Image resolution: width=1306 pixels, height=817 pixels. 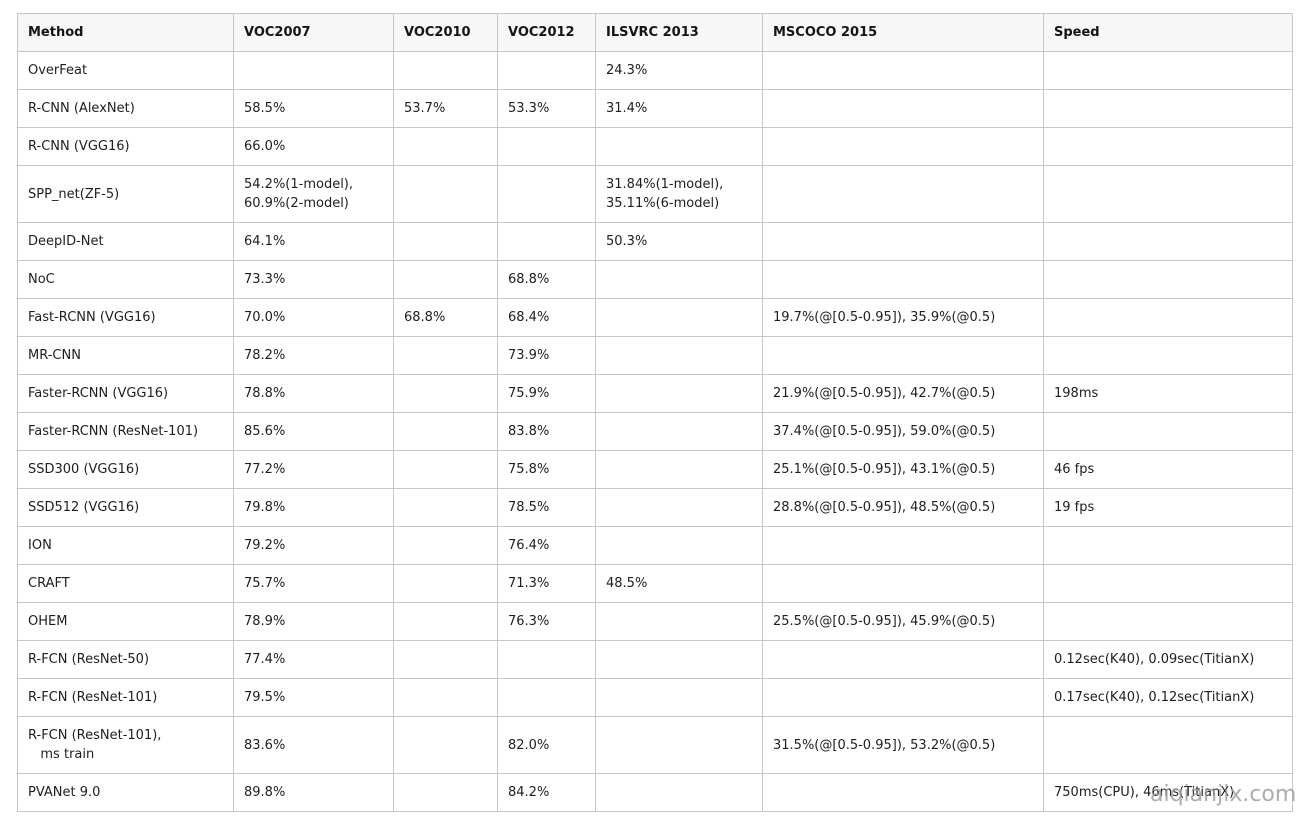 What do you see at coordinates (1168, 507) in the screenshot?
I see `cell-speed: 19 fps` at bounding box center [1168, 507].